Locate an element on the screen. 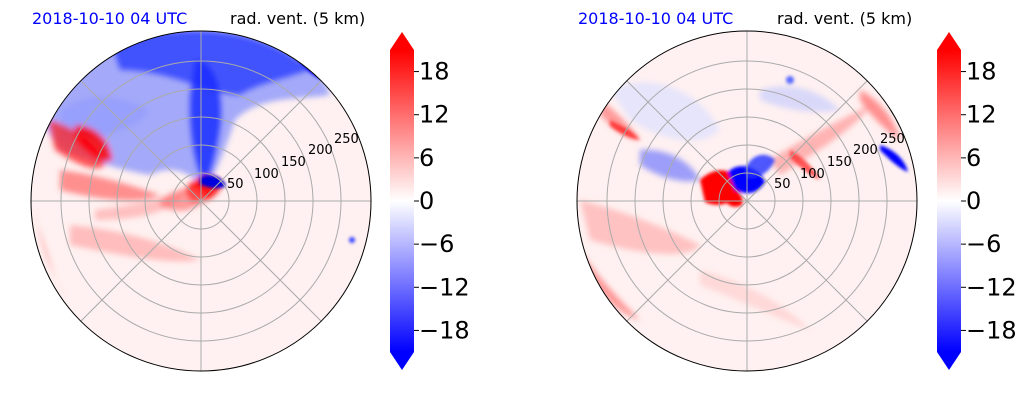 This screenshot has height=401, width=1028. left-colorbar-ticks: 18 12 6 0 −6 −12 −18 is located at coordinates (442, 201).